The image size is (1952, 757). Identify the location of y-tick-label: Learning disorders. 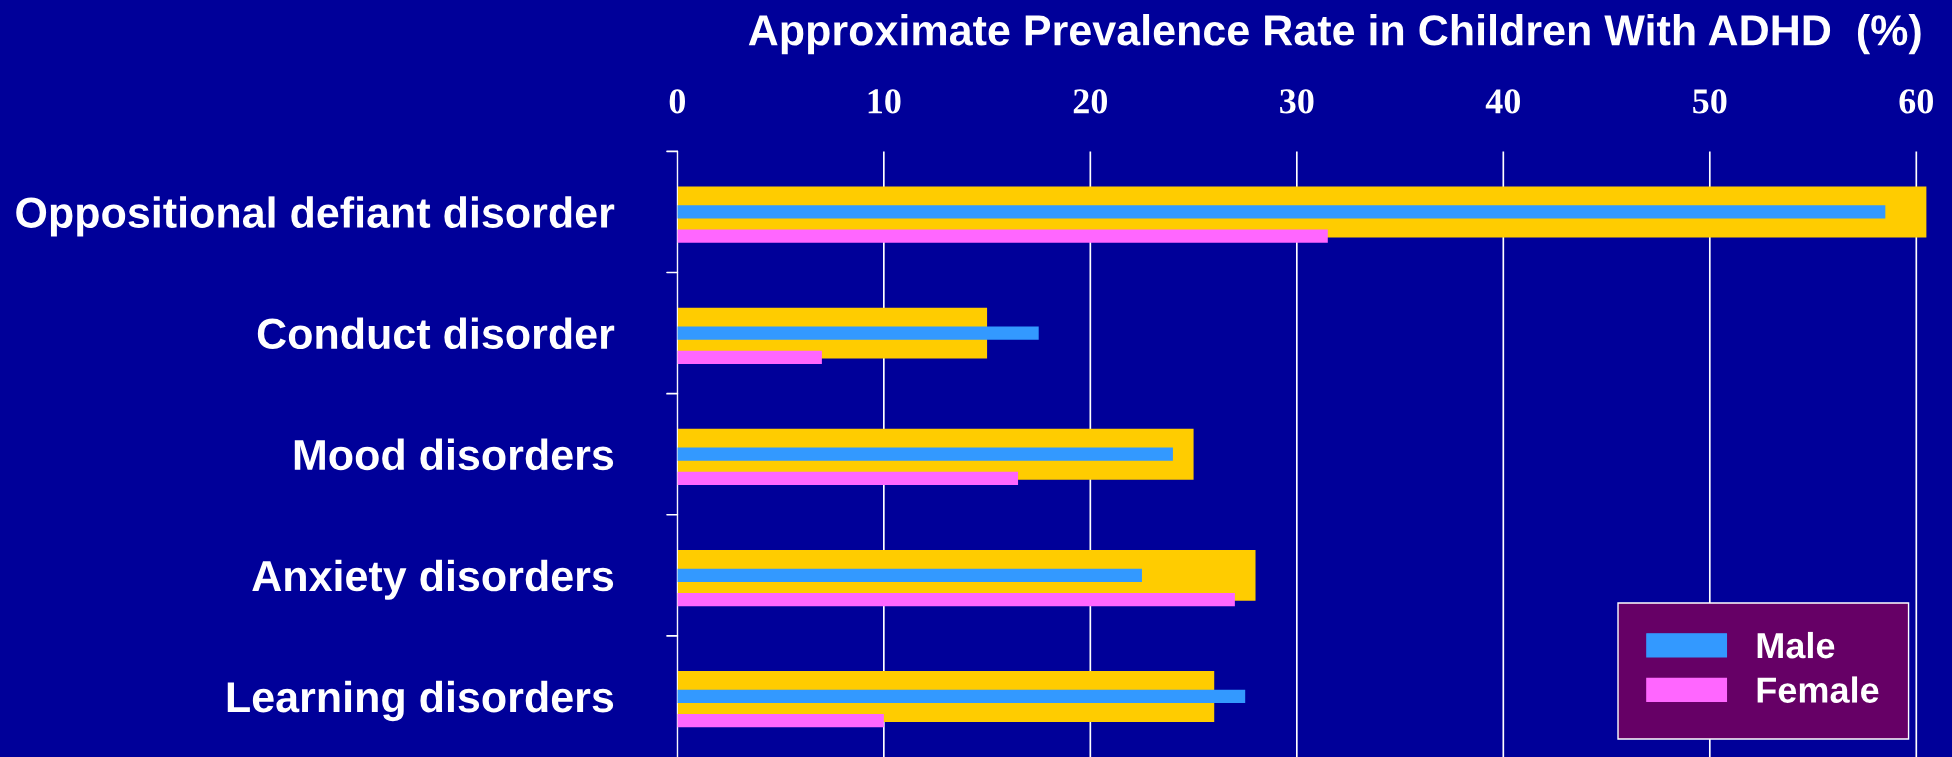
(420, 701).